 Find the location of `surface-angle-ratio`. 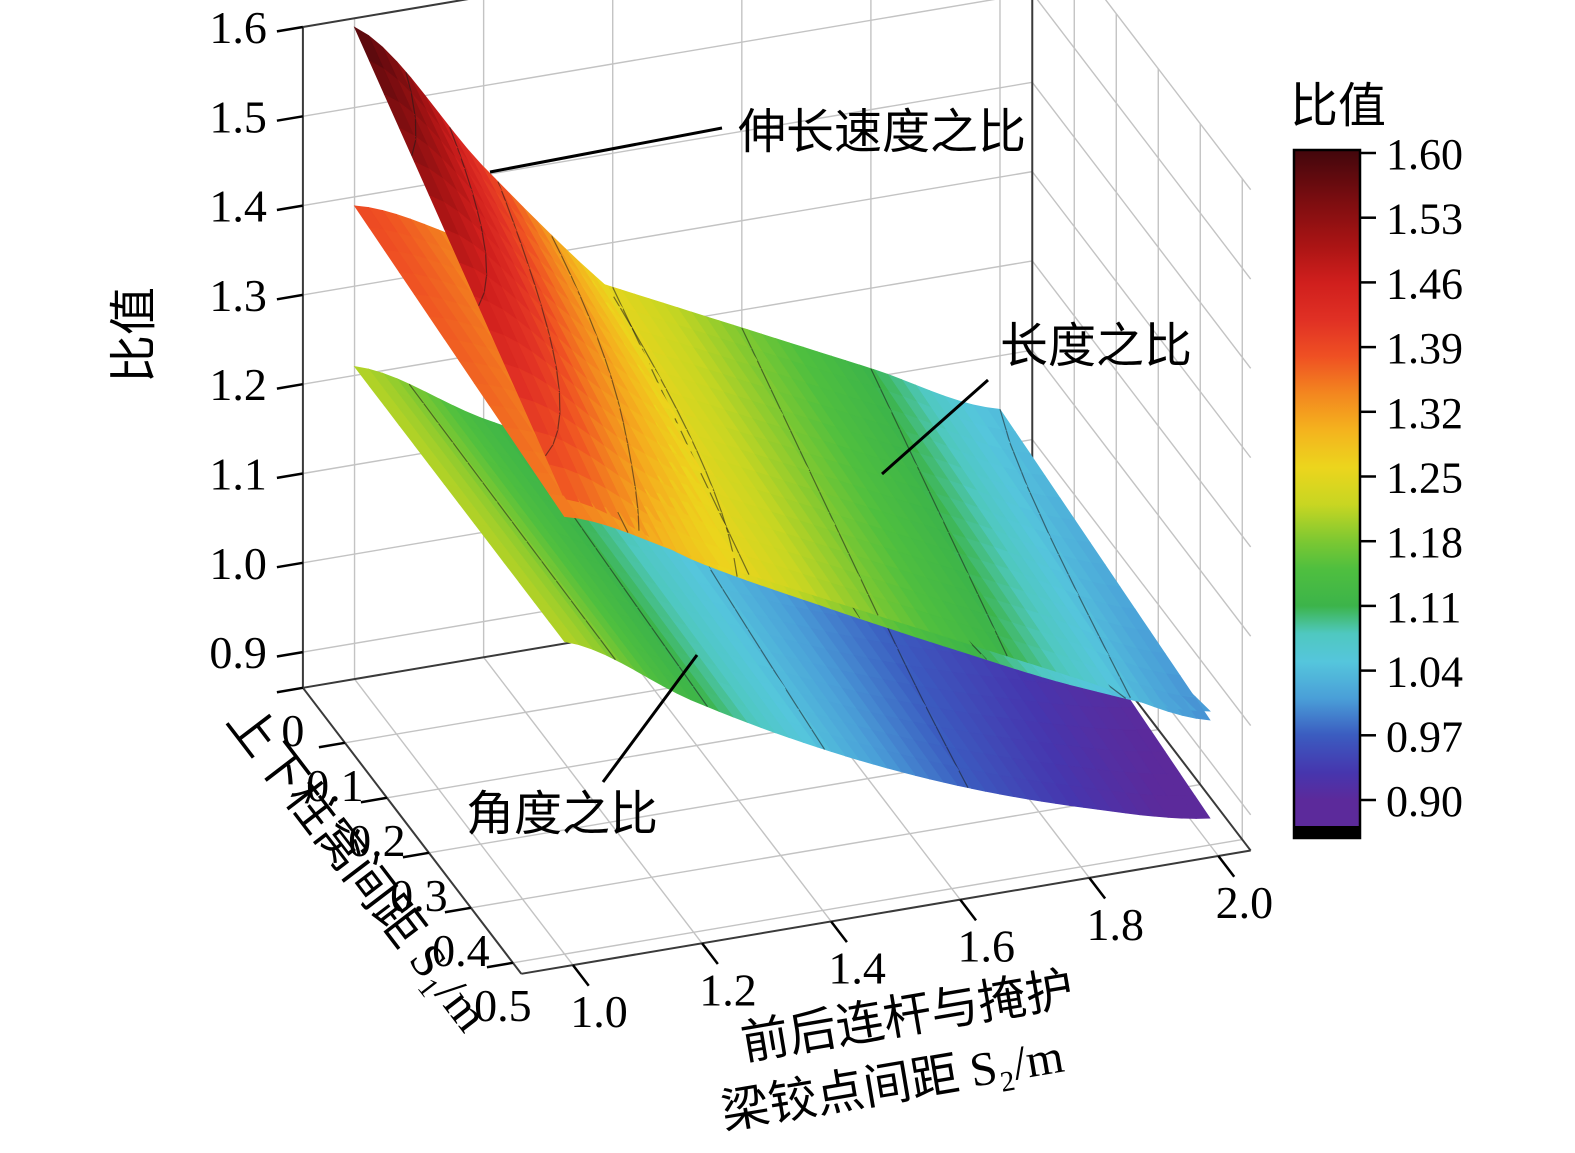

surface-angle-ratio is located at coordinates (564, 633).